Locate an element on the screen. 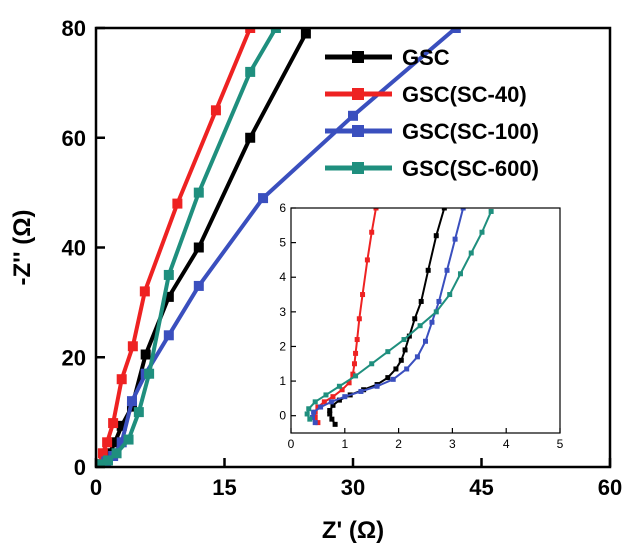 Image resolution: width=632 pixels, height=544 pixels. y-tick-label: 60 is located at coordinates (74, 138).